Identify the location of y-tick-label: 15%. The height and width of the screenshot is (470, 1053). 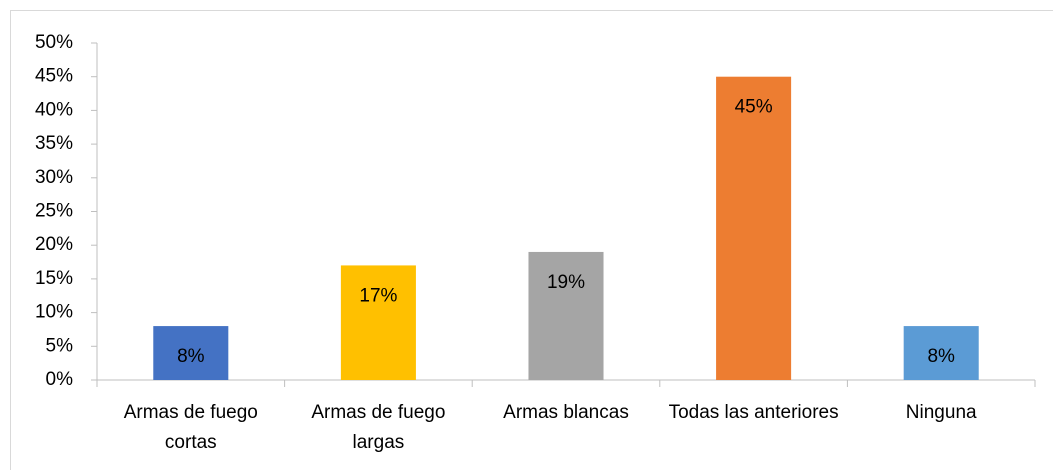
(54, 278).